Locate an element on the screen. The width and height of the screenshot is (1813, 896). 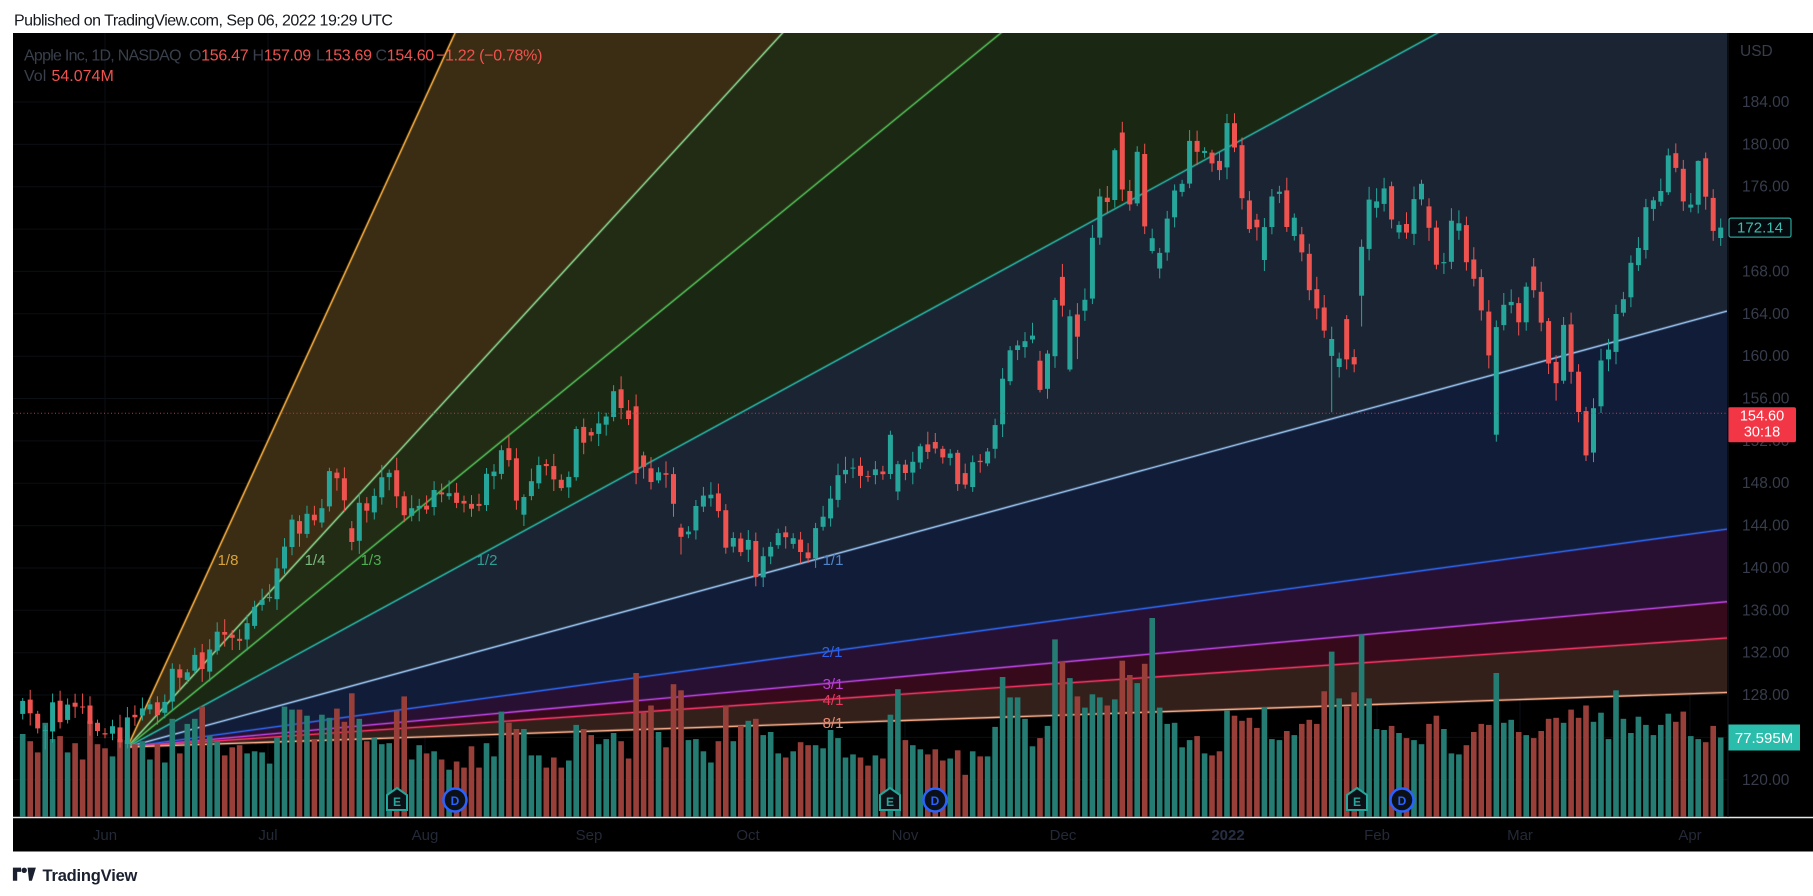
svg-text: 2022 is located at coordinates (1227, 835).